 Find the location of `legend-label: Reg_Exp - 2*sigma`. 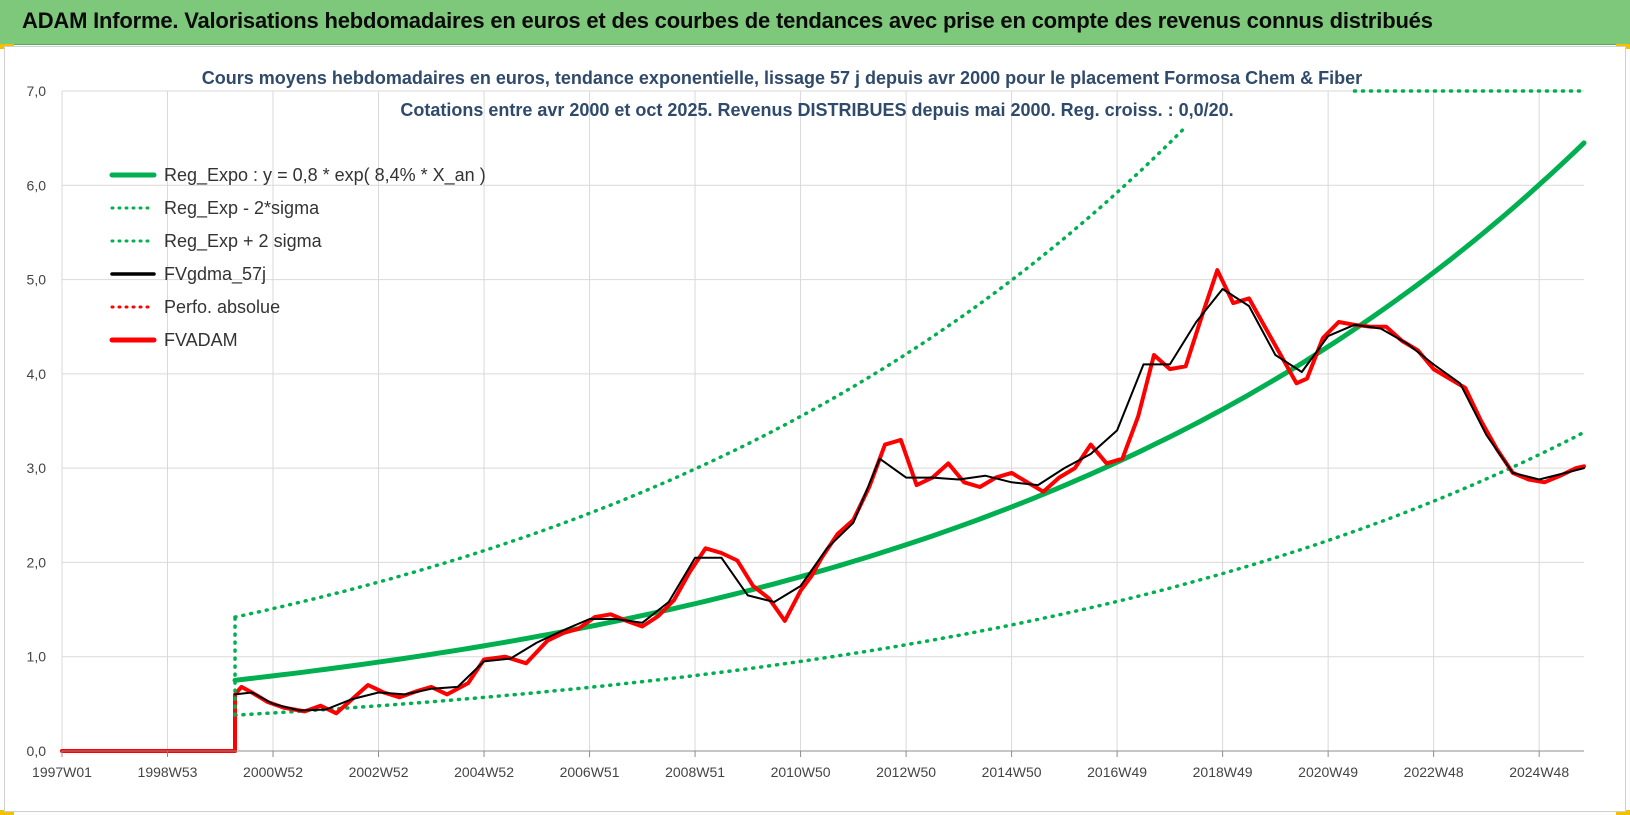

legend-label: Reg_Exp - 2*sigma is located at coordinates (242, 208).